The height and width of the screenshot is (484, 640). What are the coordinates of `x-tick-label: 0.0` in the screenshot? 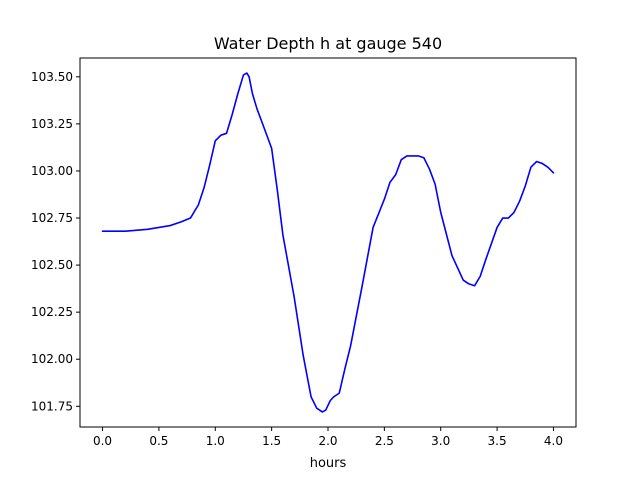 It's located at (102, 441).